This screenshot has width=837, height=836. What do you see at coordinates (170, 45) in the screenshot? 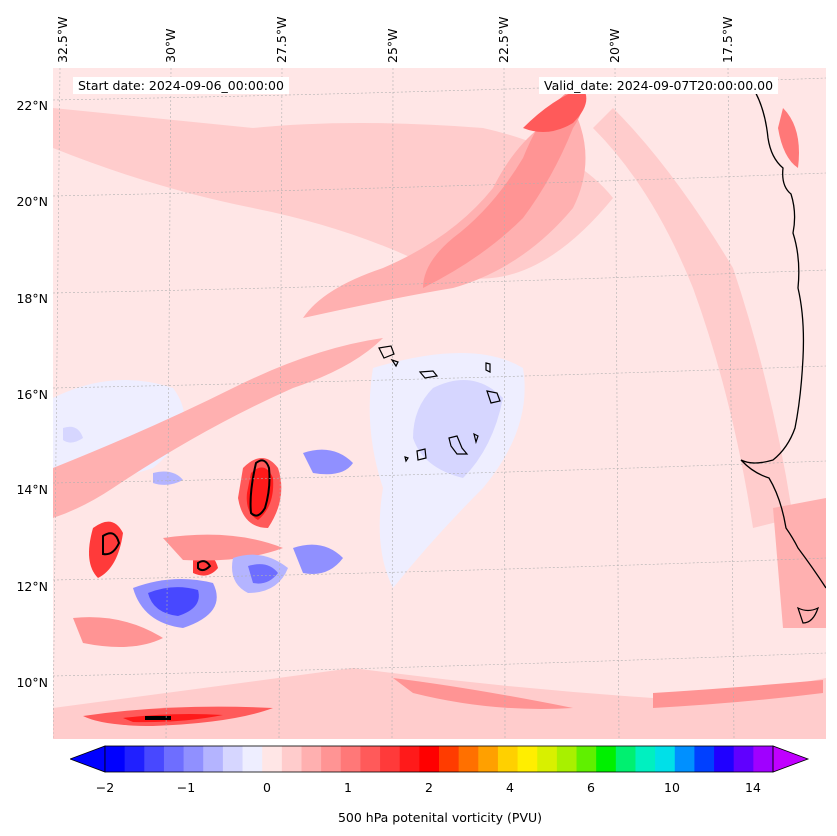
I see `lon-label-30w: 30°W` at bounding box center [170, 45].